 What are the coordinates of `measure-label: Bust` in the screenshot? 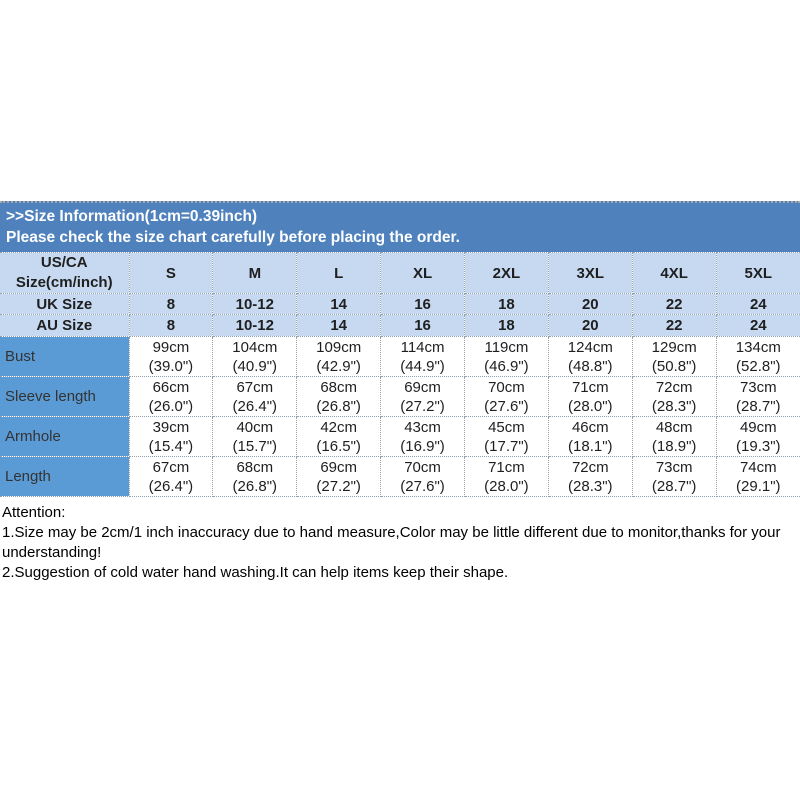 It's located at (65, 356).